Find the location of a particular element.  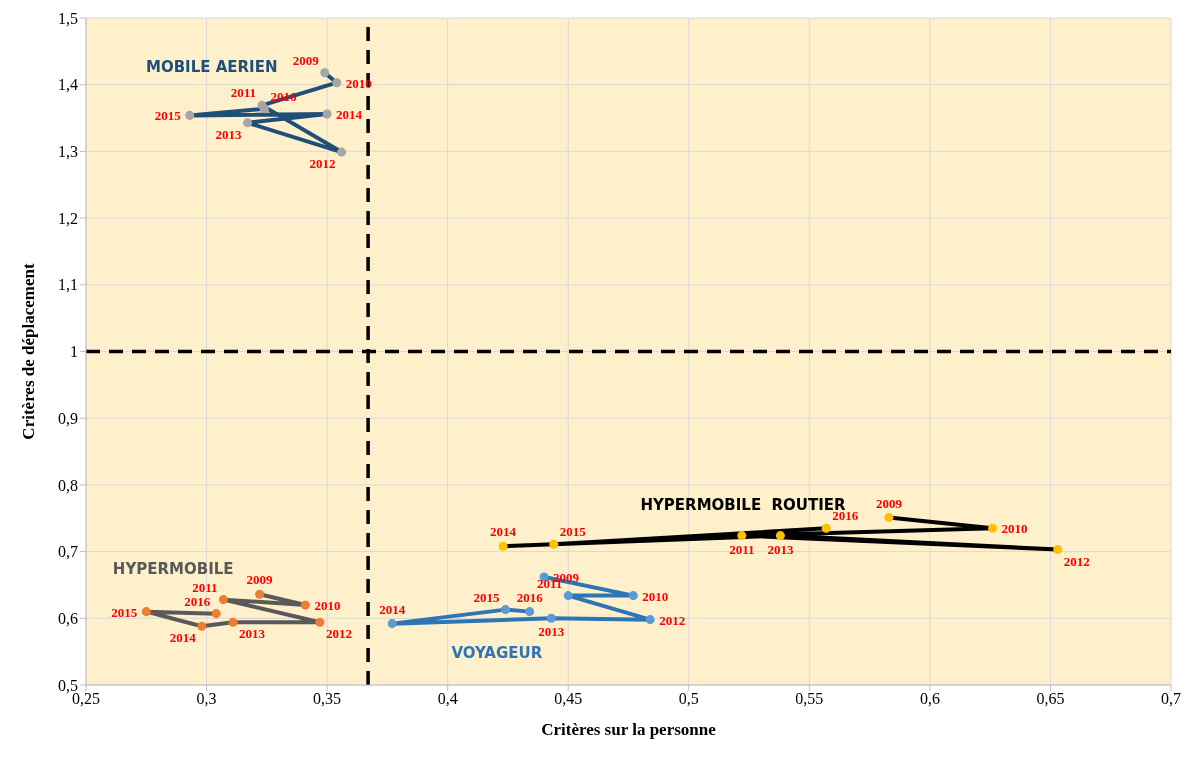

y-tick-label: 1 is located at coordinates (74, 352).